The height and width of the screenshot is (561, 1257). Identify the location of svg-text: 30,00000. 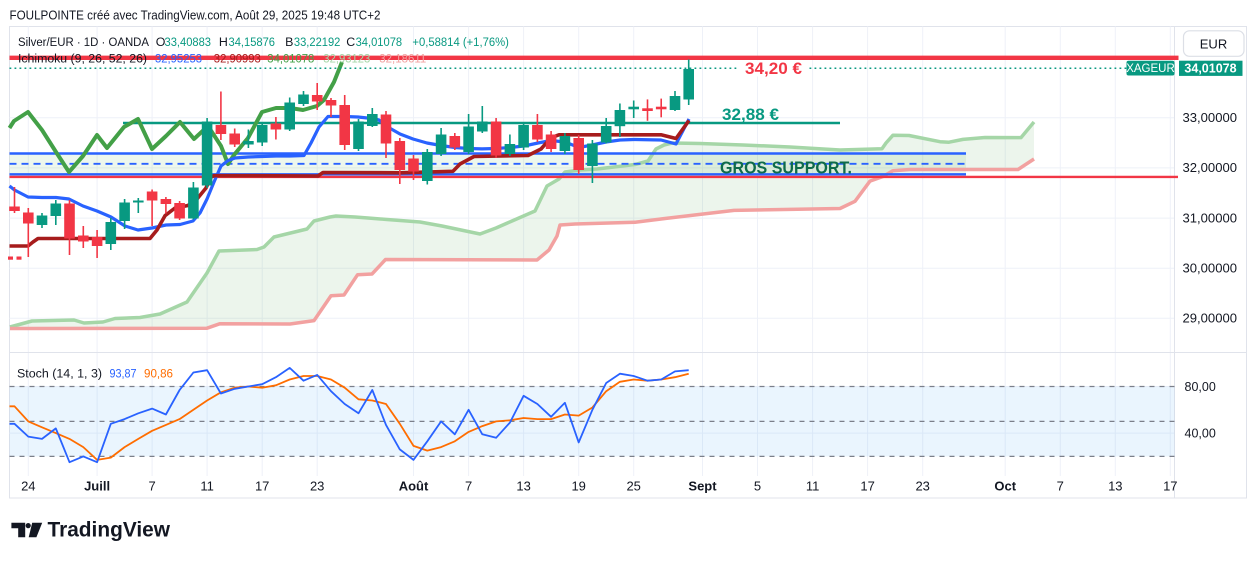
(1210, 269).